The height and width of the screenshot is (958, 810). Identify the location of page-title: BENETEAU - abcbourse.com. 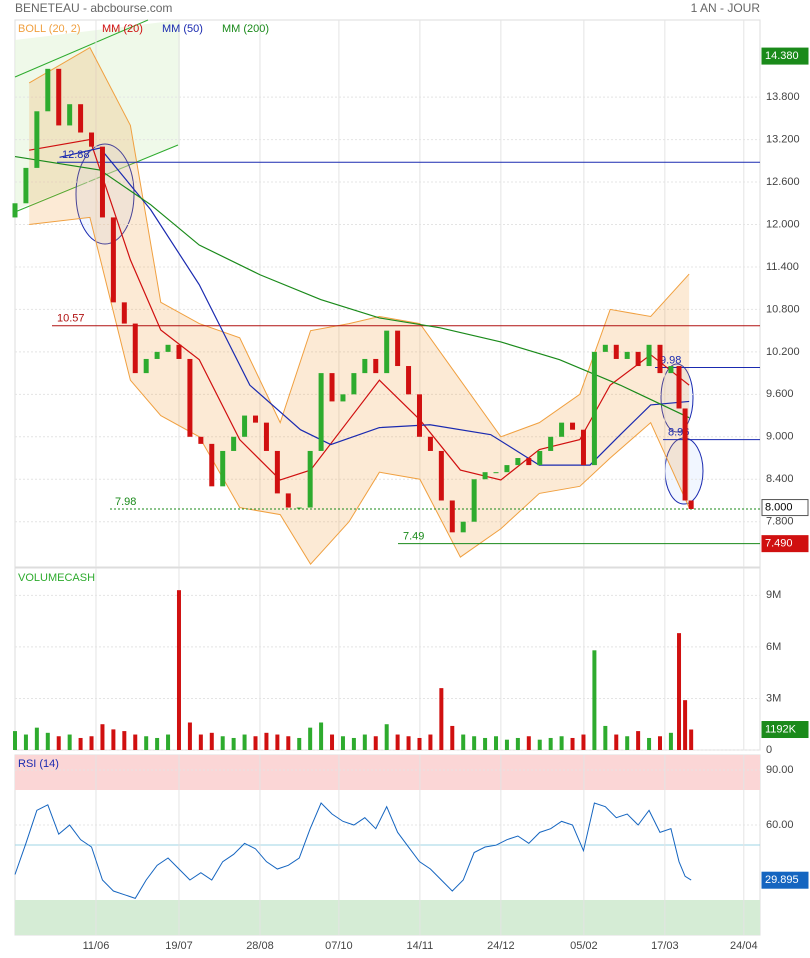
(93, 8).